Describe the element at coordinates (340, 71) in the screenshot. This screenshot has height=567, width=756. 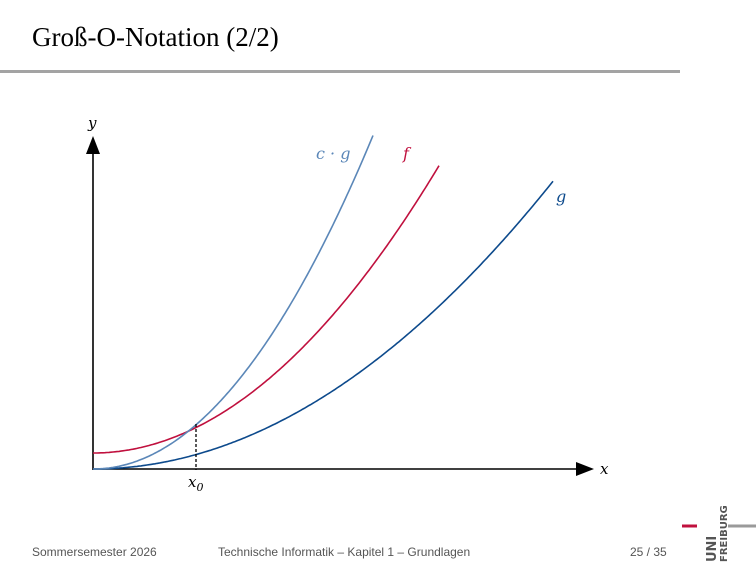
I see `title-divider` at that location.